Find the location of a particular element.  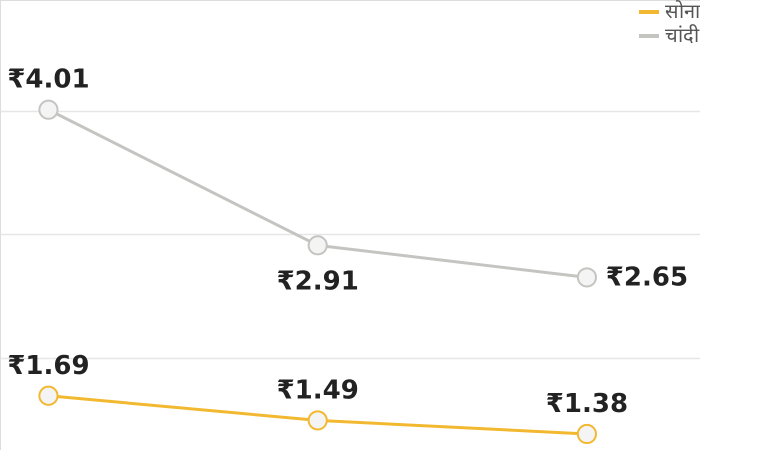

legend-label: चांदी is located at coordinates (682, 35).